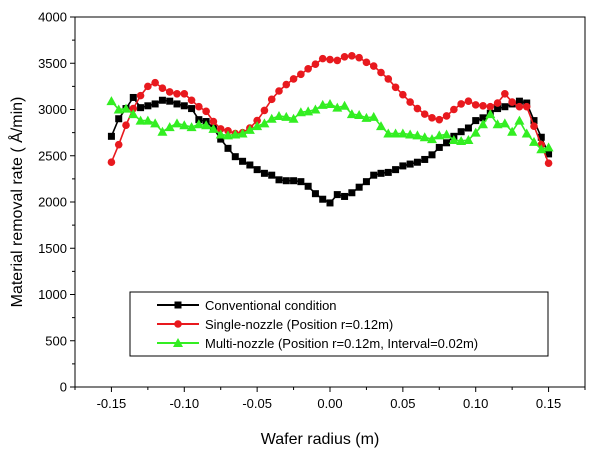 The height and width of the screenshot is (451, 602). What do you see at coordinates (56, 340) in the screenshot?
I see `y-tick-label: 500` at bounding box center [56, 340].